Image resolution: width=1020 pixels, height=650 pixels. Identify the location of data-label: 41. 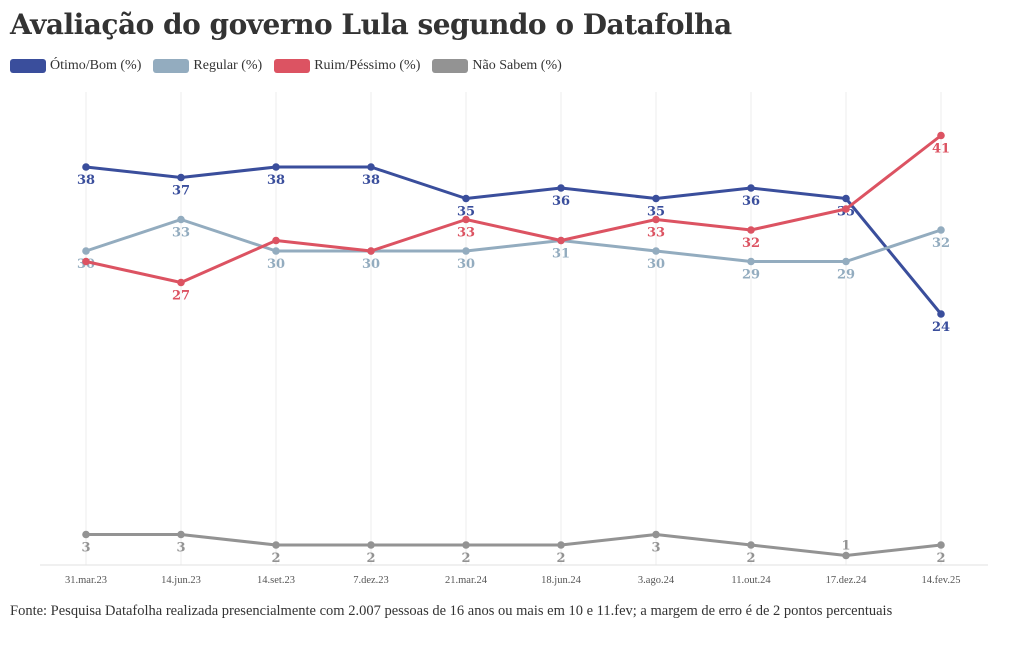
(941, 149).